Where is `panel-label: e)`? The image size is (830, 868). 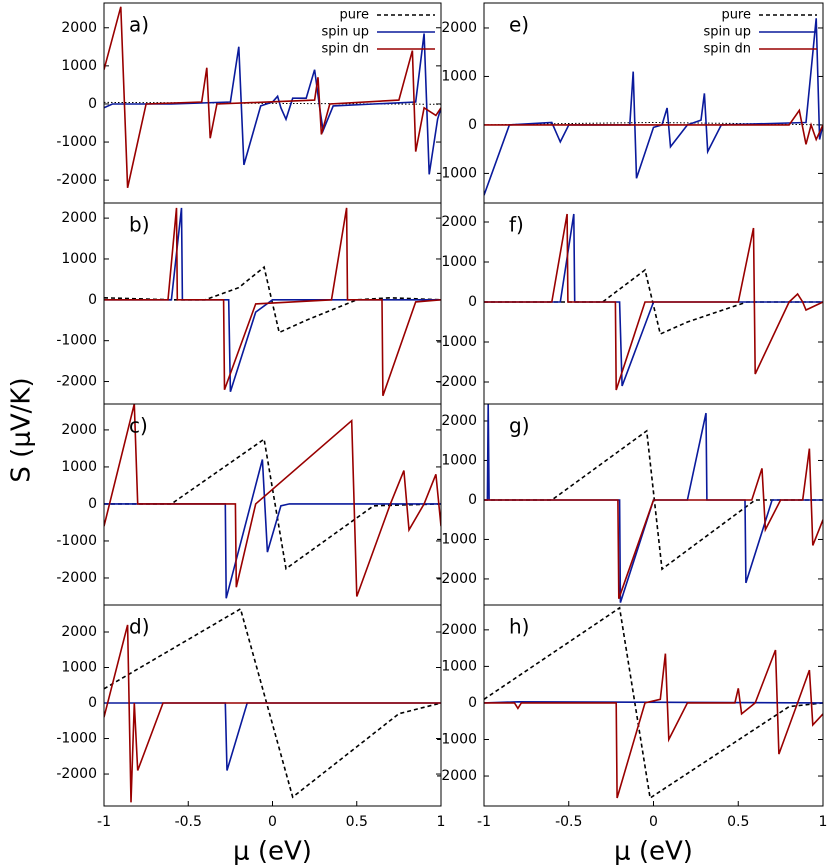 panel-label: e) is located at coordinates (519, 25).